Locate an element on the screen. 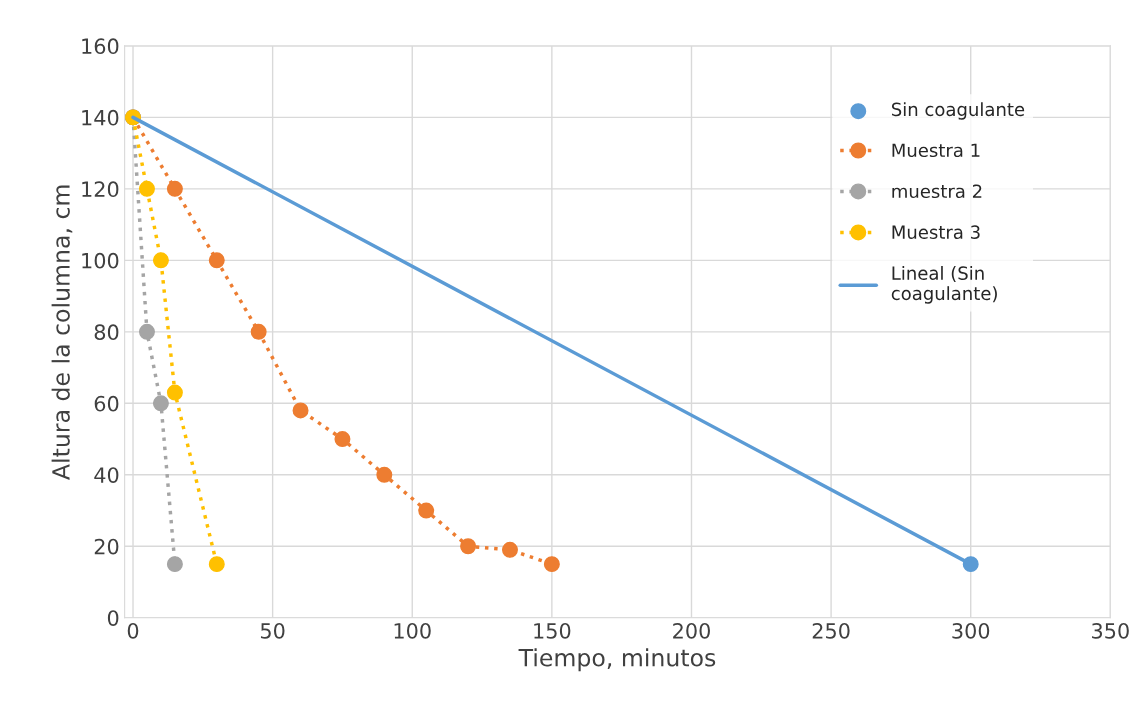  y-tick-label: 120 is located at coordinates (100, 189).